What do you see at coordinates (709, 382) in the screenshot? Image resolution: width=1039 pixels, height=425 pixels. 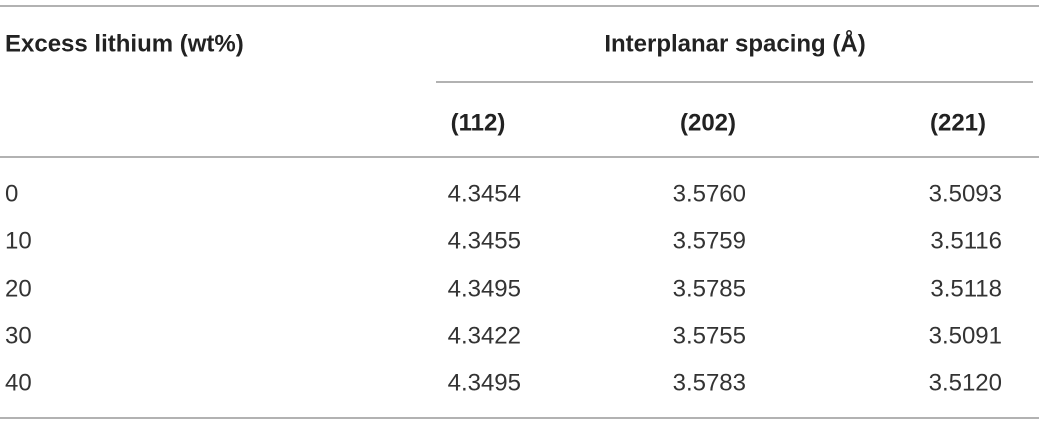 I see `cell-value: 3.5783` at bounding box center [709, 382].